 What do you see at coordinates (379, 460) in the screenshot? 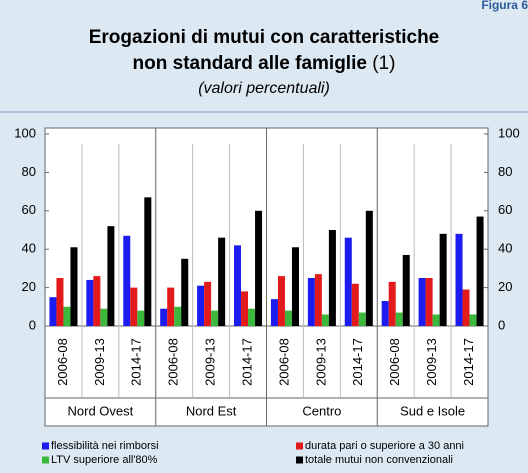
I see `legend-label: totale mutui non convenzionali` at bounding box center [379, 460].